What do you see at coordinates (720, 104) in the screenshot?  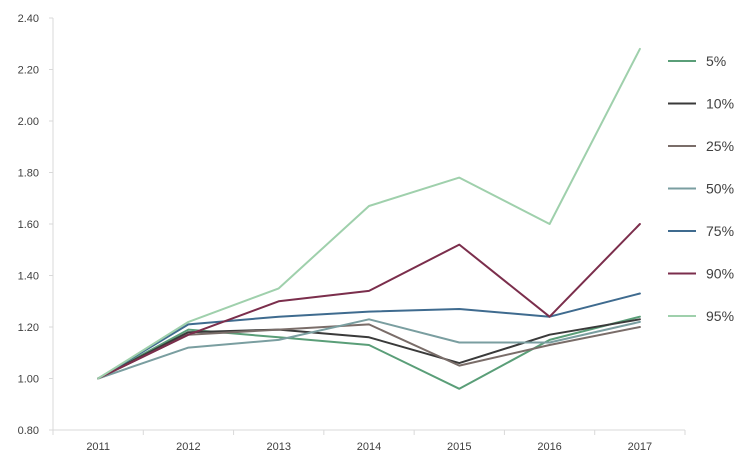 I see `legend-label: 10%` at bounding box center [720, 104].